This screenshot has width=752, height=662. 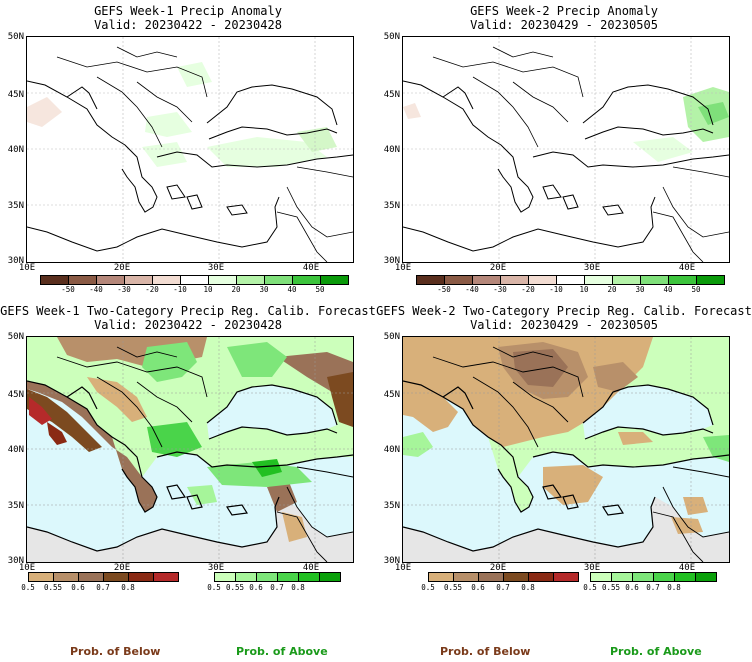 I want to click on map-week2-anomaly, so click(x=566, y=149).